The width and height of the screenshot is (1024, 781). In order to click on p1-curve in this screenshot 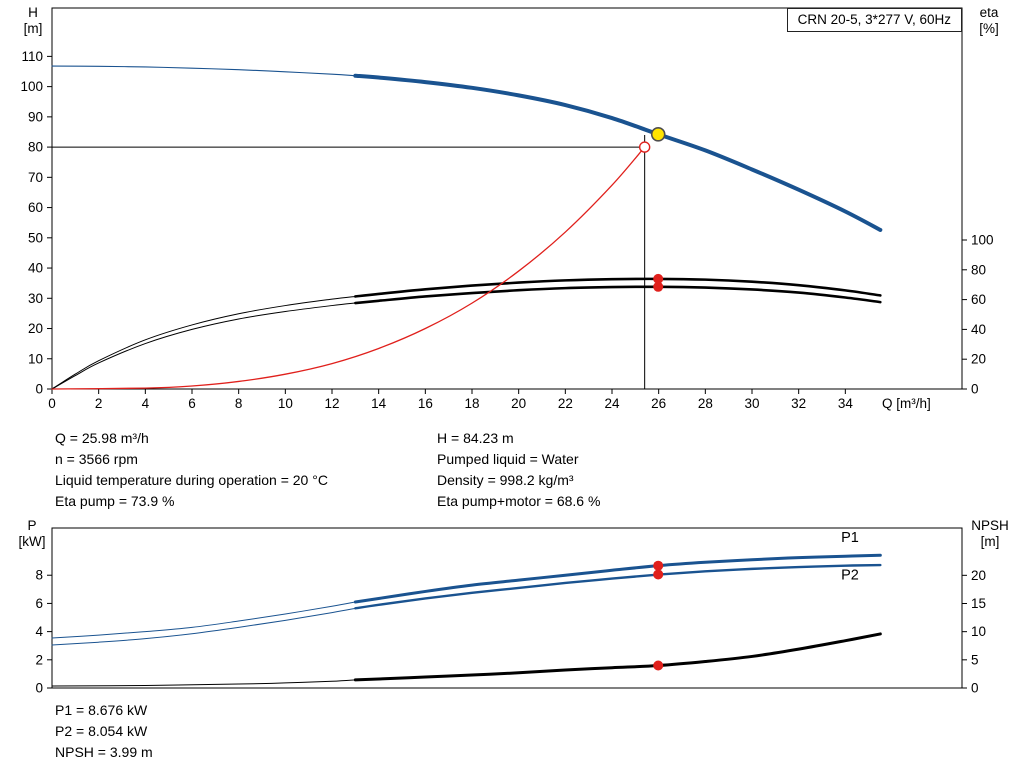, I will do `click(617, 578)`.